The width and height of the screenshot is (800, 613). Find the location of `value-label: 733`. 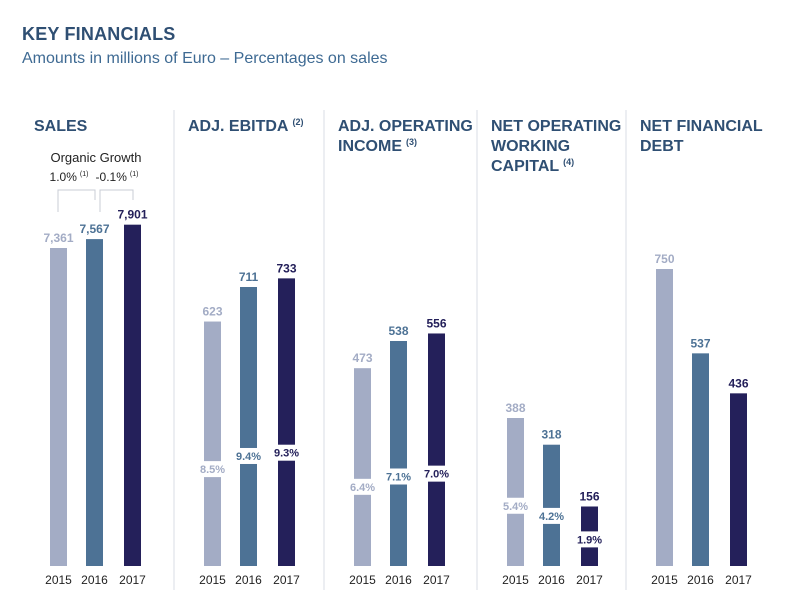

value-label: 733 is located at coordinates (286, 268).